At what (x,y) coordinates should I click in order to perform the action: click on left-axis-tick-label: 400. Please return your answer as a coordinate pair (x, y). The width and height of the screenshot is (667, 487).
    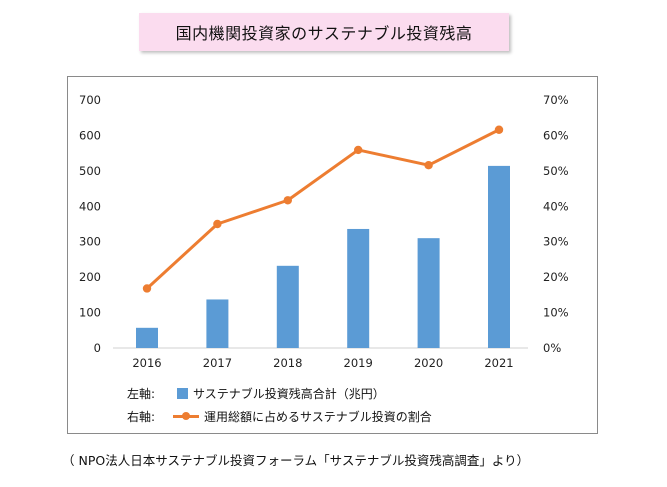
    Looking at the image, I should click on (90, 206).